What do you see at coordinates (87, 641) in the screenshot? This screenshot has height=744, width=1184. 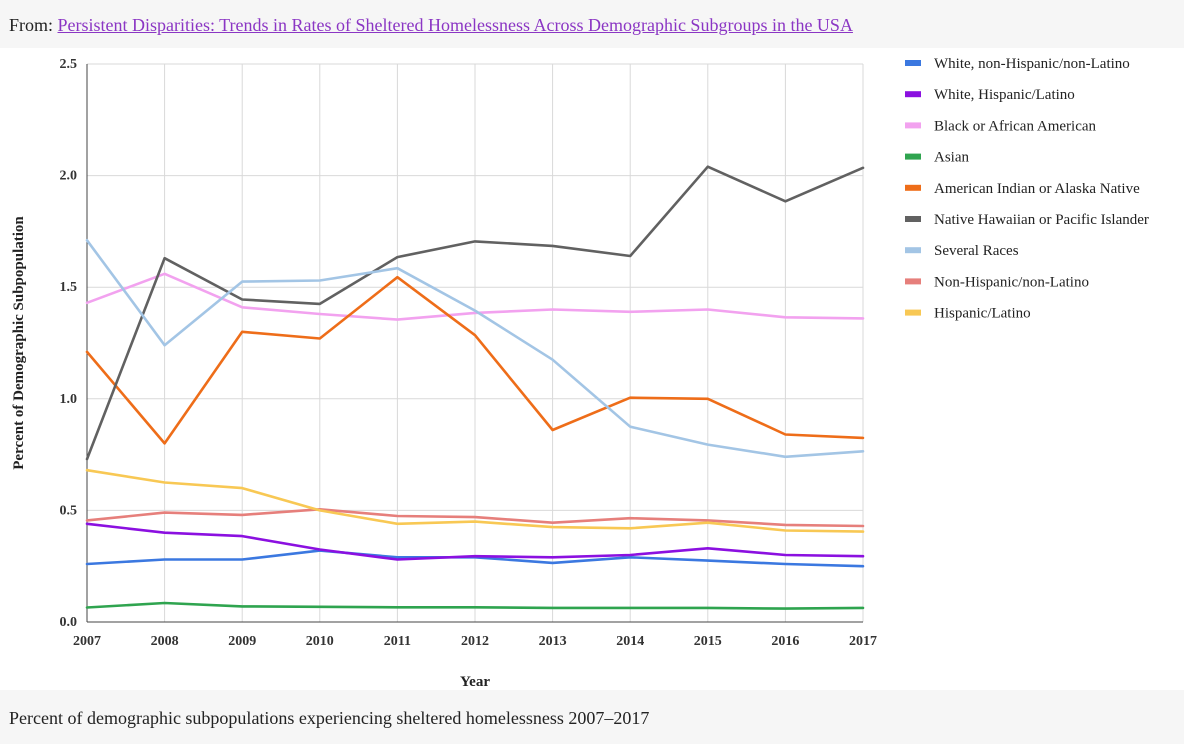 I see `x-tick-label: 2007` at bounding box center [87, 641].